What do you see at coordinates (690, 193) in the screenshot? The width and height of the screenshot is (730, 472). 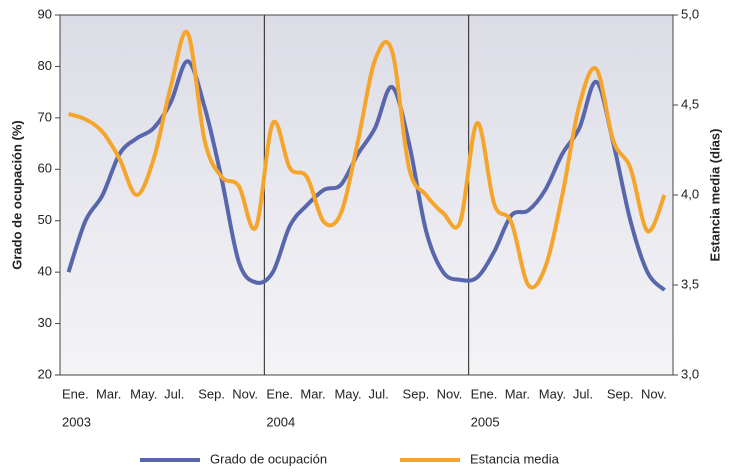 I see `y2-tick-label: 4,0` at bounding box center [690, 193].